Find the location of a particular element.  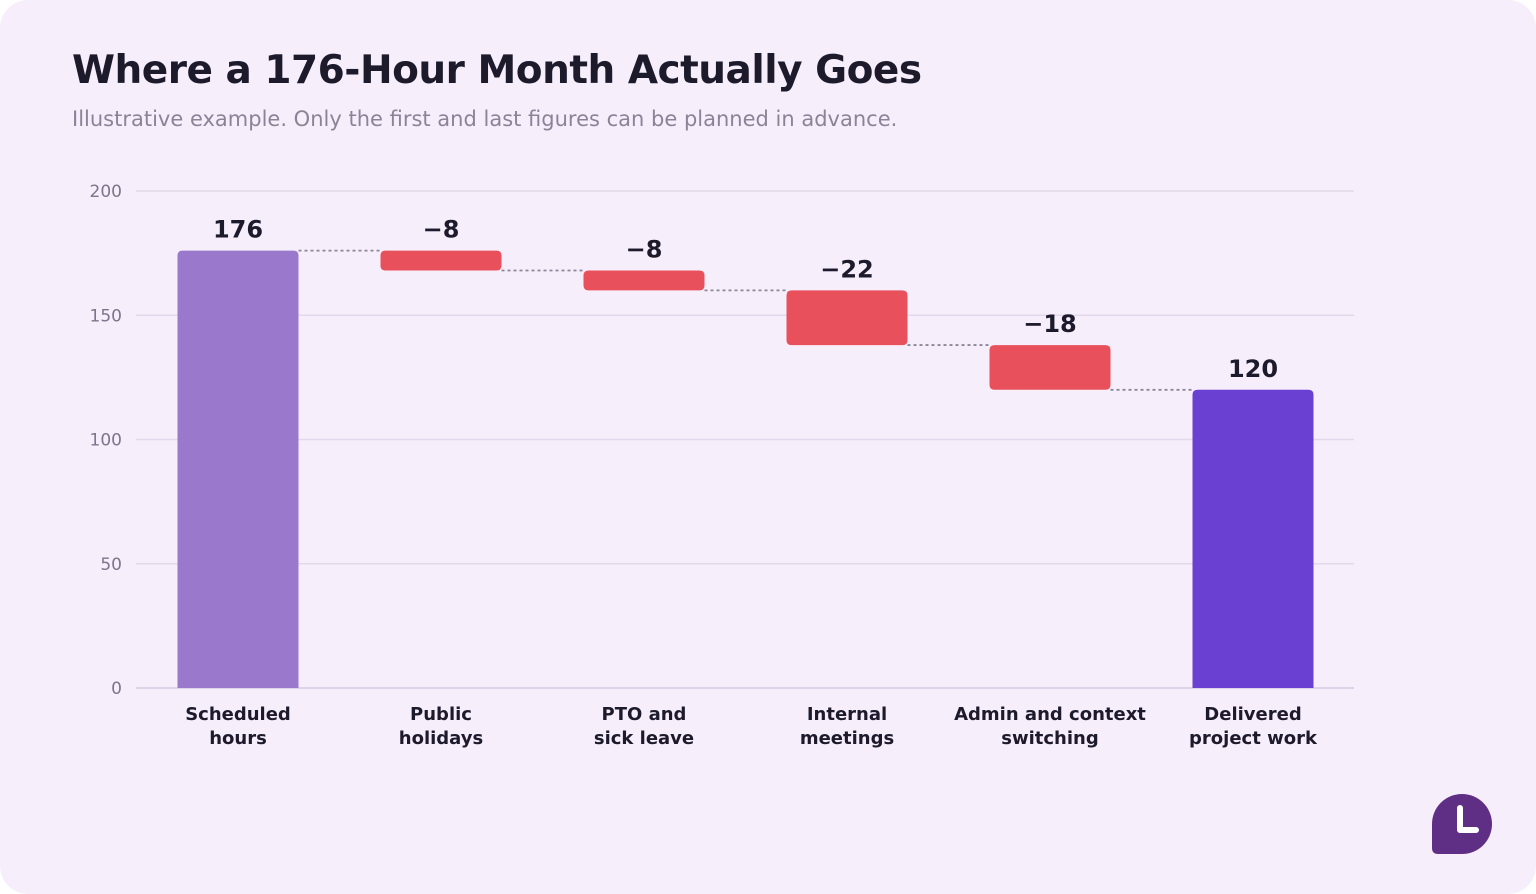

y-tick-label: 100 is located at coordinates (106, 441).